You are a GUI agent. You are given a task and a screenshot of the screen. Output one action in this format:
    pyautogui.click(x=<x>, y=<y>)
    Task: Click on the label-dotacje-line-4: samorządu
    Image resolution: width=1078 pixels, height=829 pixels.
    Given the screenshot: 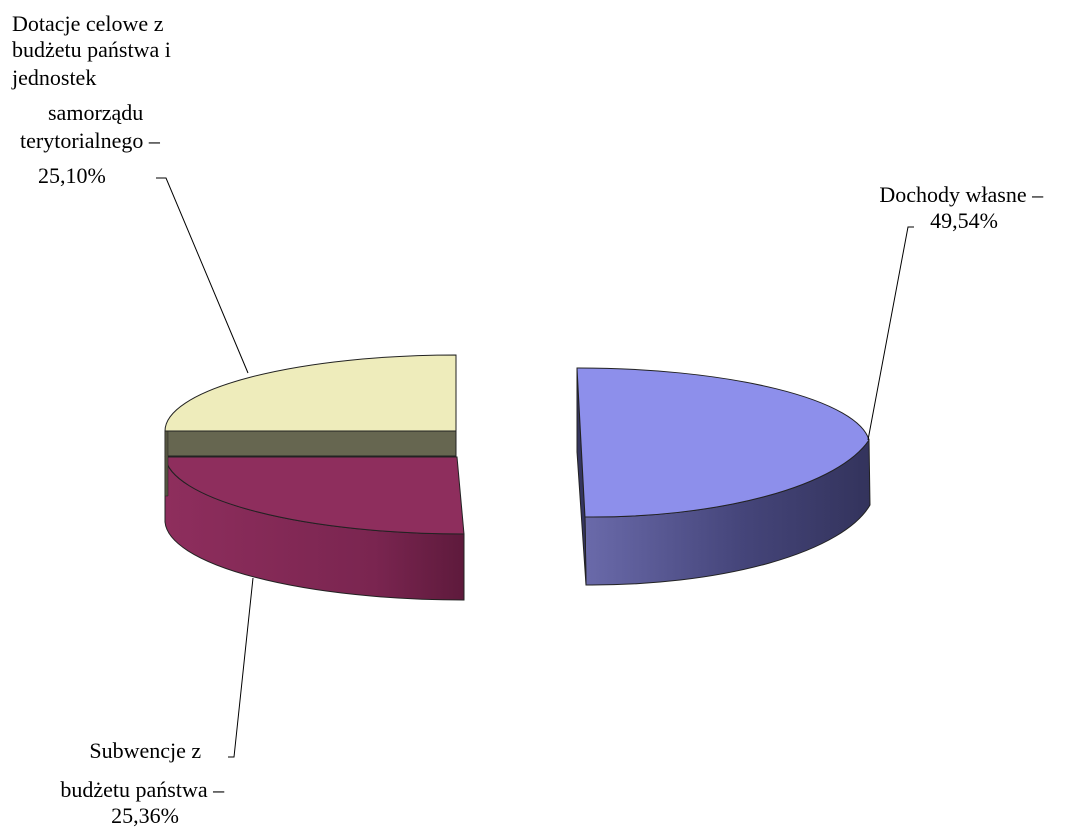 What is the action you would take?
    pyautogui.click(x=95, y=112)
    